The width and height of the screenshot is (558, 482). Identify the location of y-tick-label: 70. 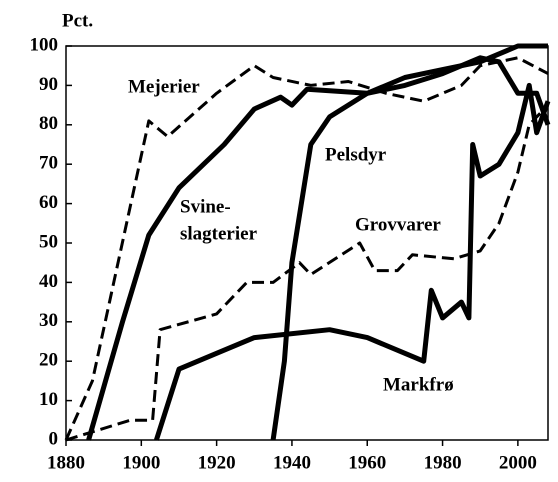
(48, 163).